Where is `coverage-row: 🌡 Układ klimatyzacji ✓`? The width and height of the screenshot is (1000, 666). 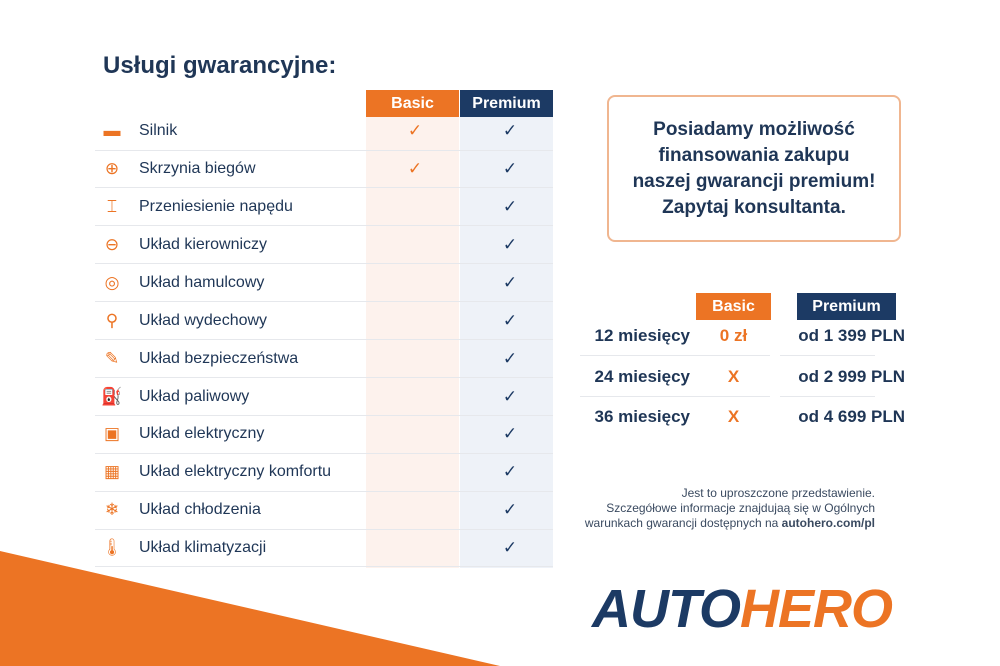 coverage-row: 🌡 Układ klimatyzacji ✓ is located at coordinates (324, 549).